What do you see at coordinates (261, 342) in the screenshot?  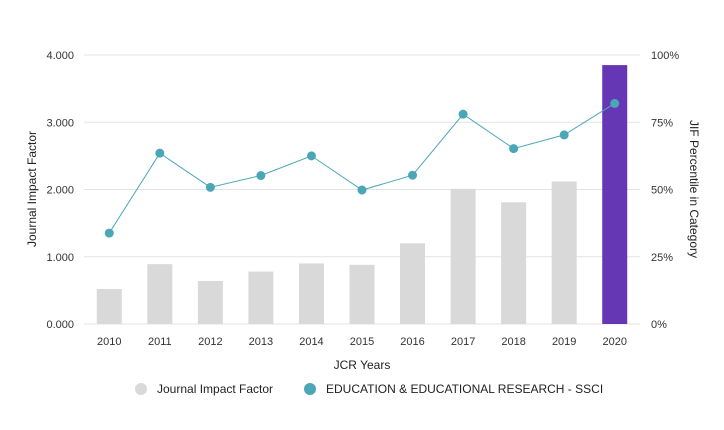 I see `x-tick-label: 2013` at bounding box center [261, 342].